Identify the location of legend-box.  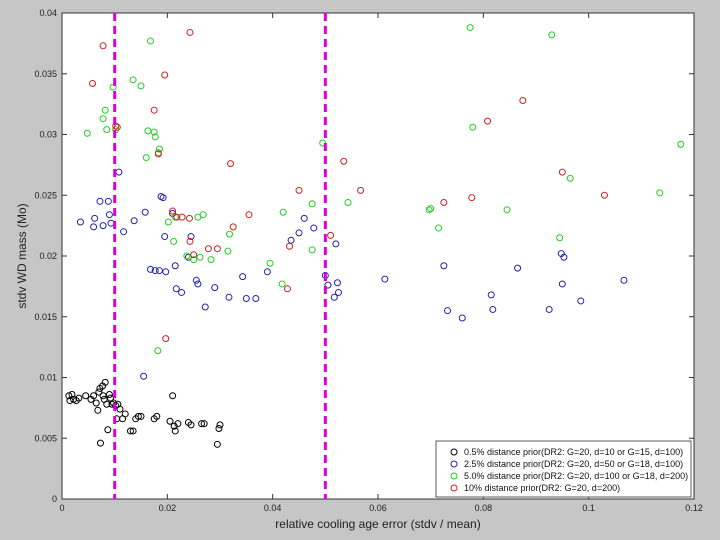
(563, 469).